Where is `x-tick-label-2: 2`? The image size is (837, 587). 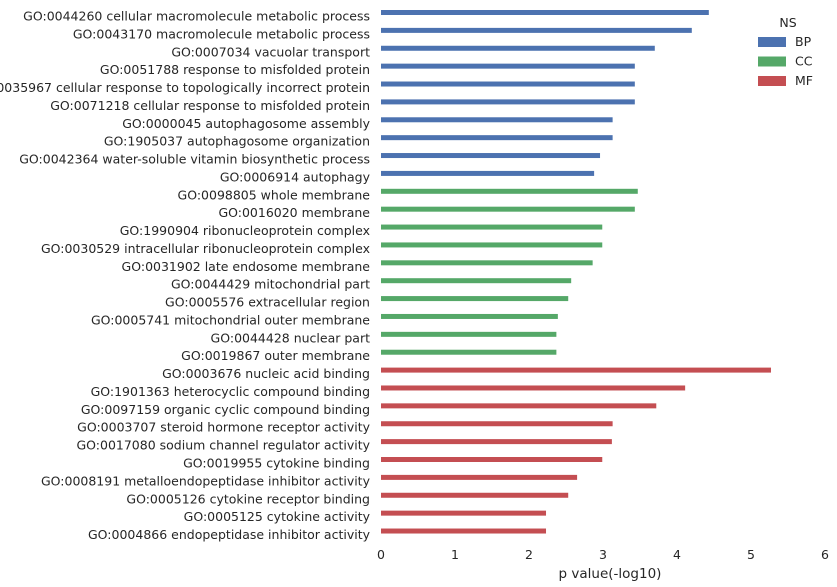
x-tick-label-2: 2 is located at coordinates (529, 554).